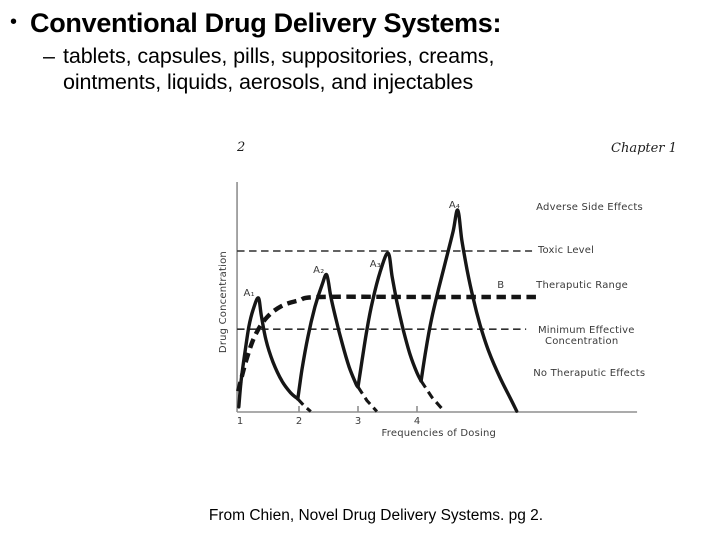 This screenshot has width=720, height=540. Describe the element at coordinates (586, 330) in the screenshot. I see `chart-annotation: Minimum Effective` at that location.